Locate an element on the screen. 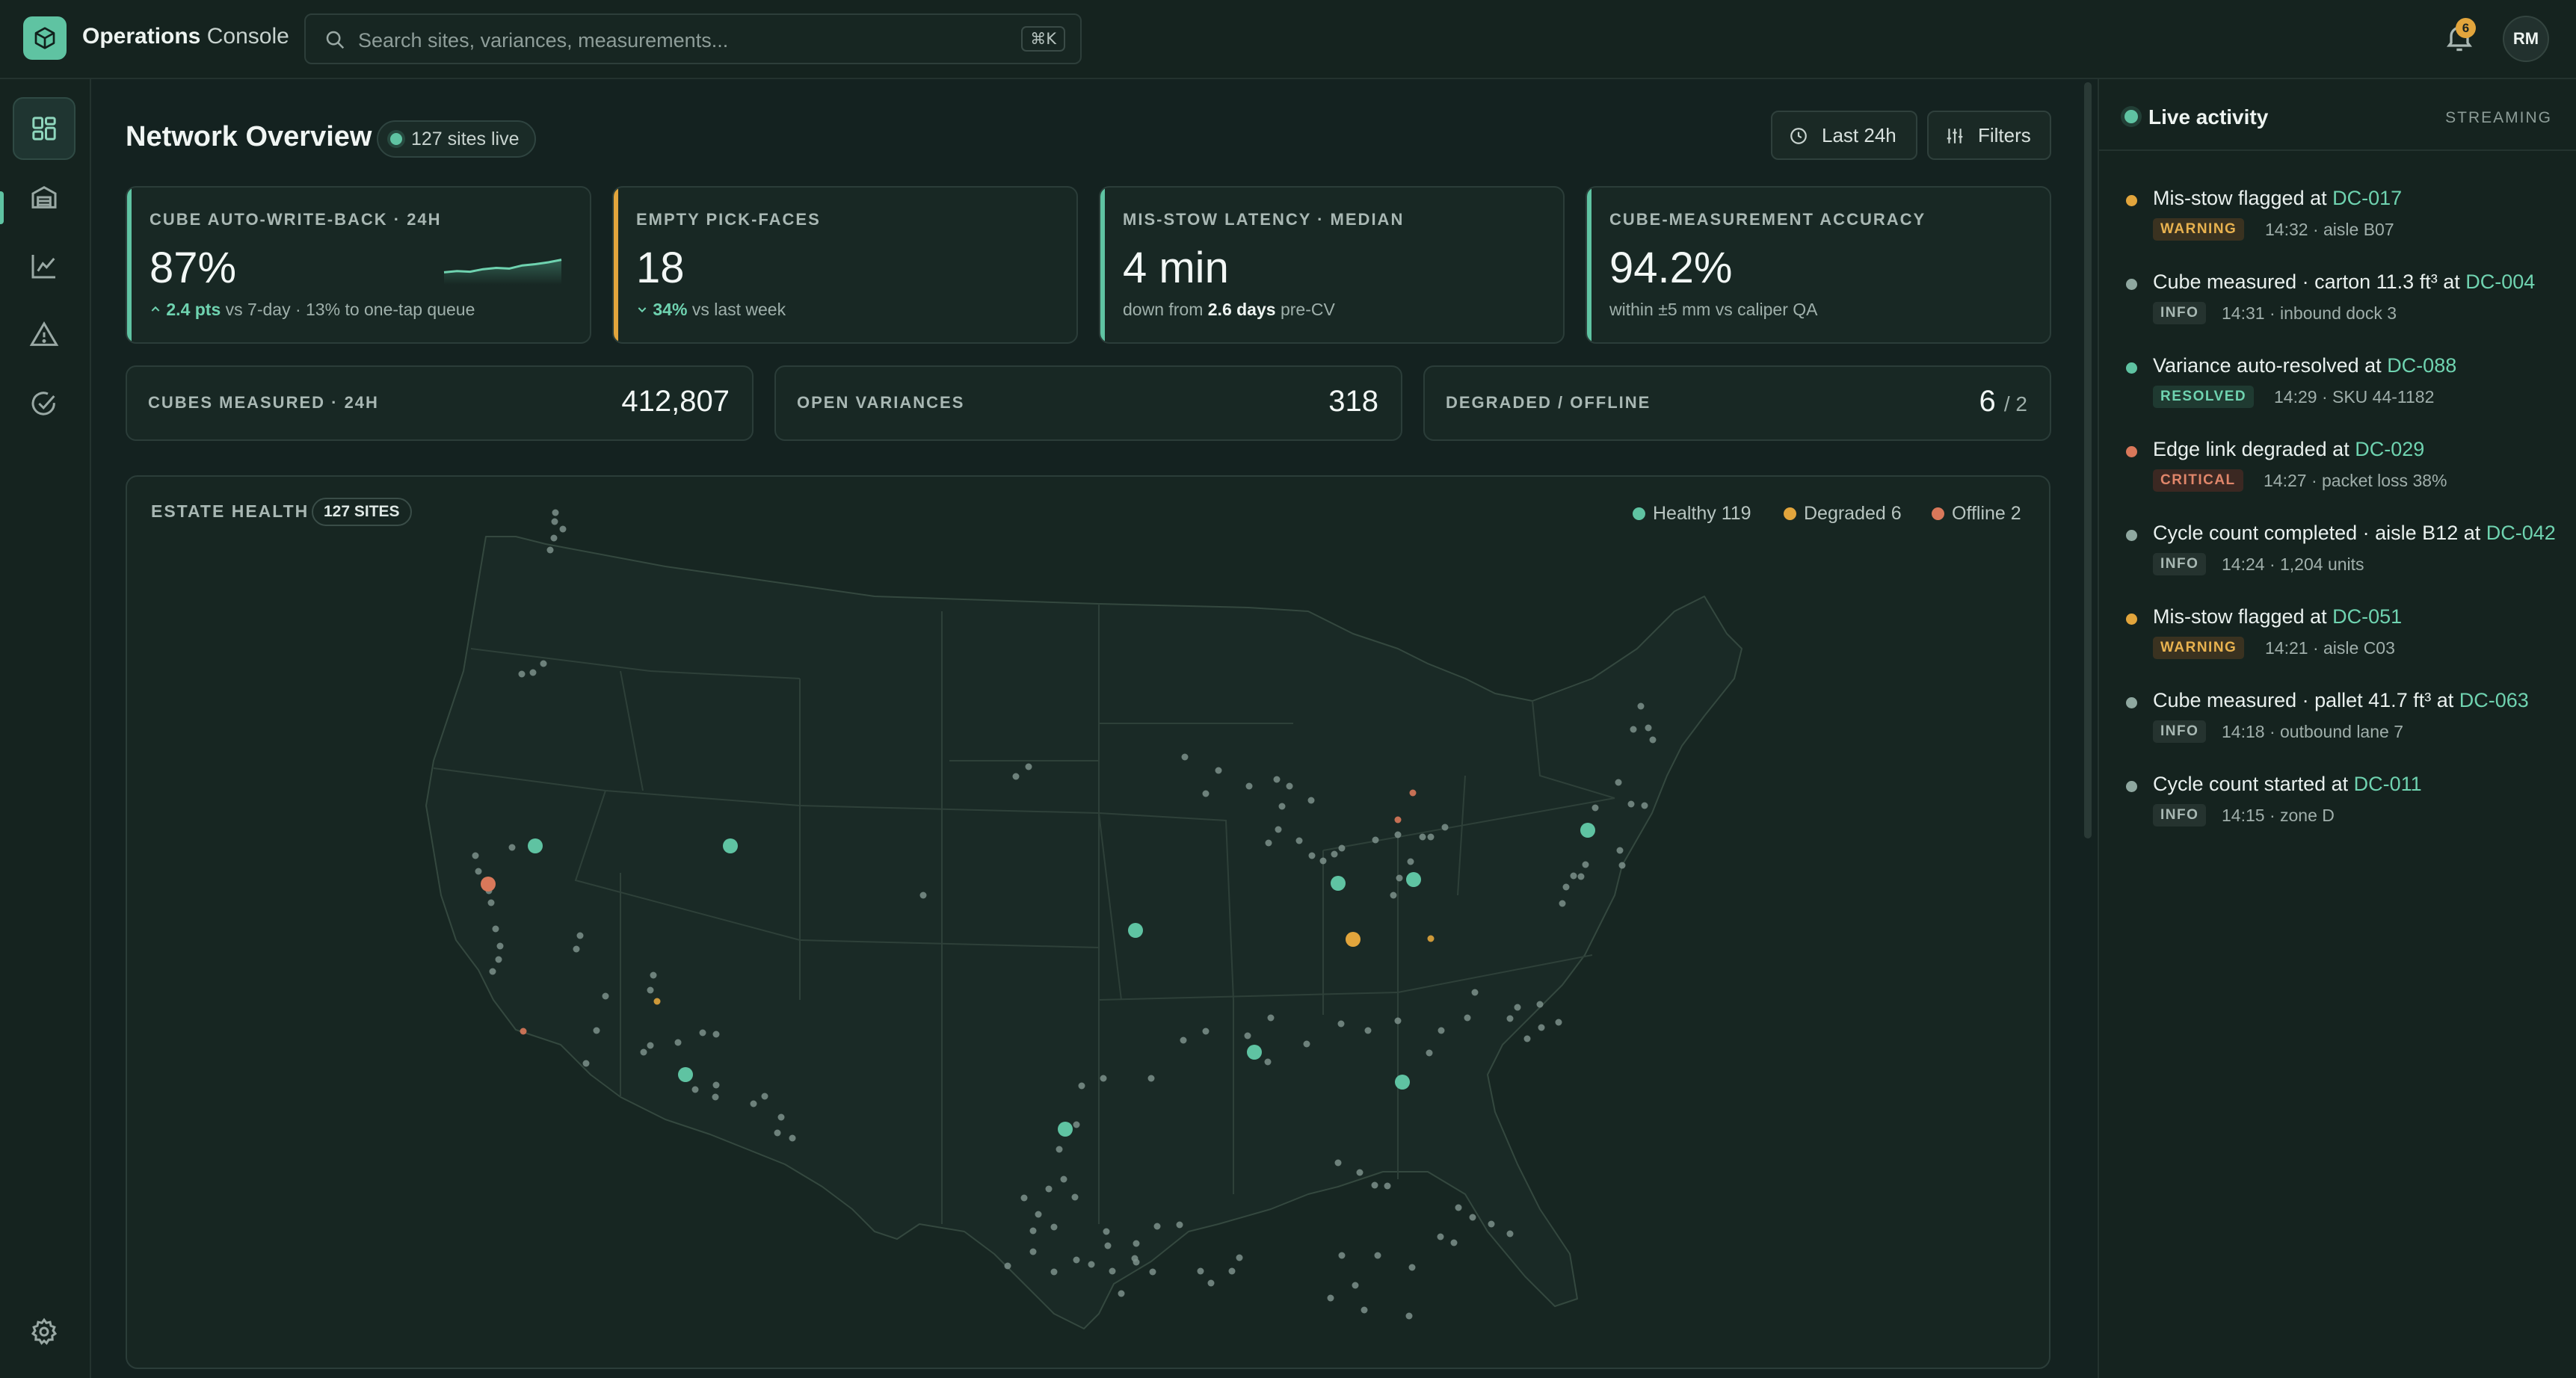 The image size is (2576, 1378). event-site-link: DC-017 is located at coordinates (2367, 198).